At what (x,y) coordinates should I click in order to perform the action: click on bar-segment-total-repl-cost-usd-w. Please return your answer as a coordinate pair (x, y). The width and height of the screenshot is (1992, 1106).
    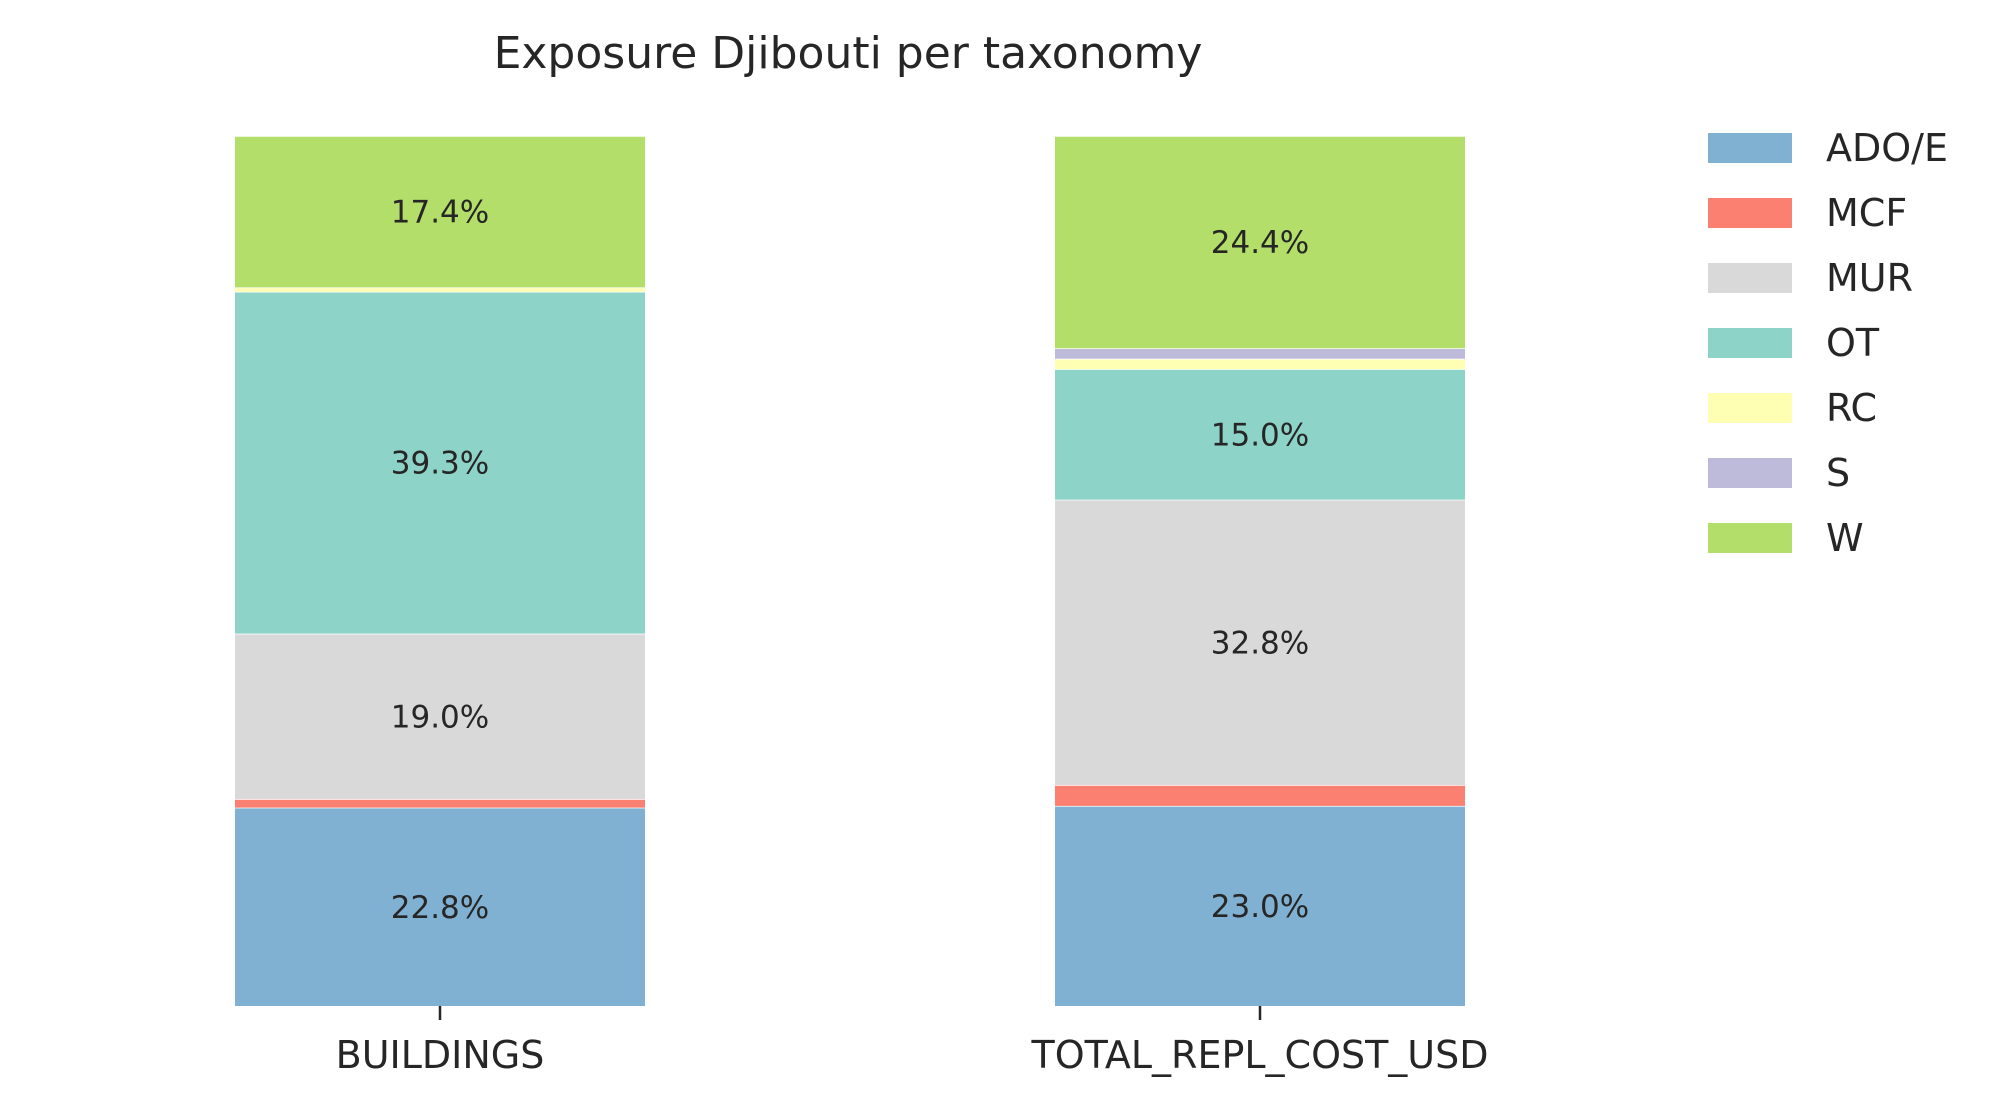
    Looking at the image, I should click on (1260, 242).